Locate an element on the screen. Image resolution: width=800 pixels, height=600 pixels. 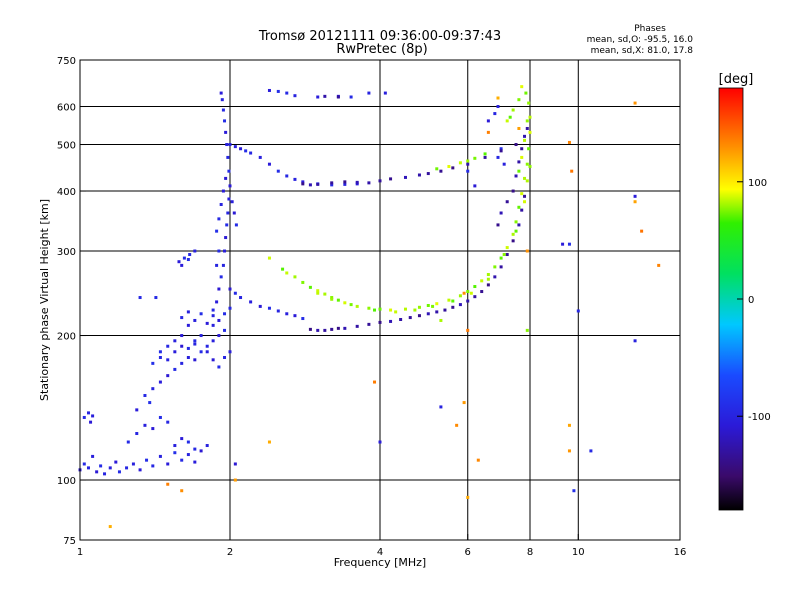
colorbar-label: [deg] is located at coordinates (736, 79).